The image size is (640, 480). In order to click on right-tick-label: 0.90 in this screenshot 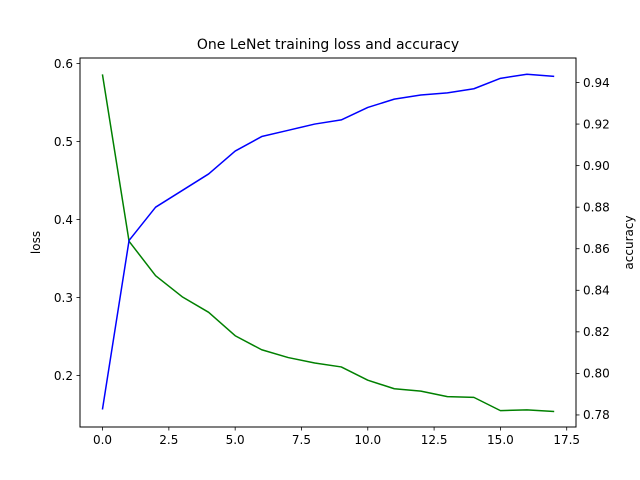, I will do `click(596, 166)`.